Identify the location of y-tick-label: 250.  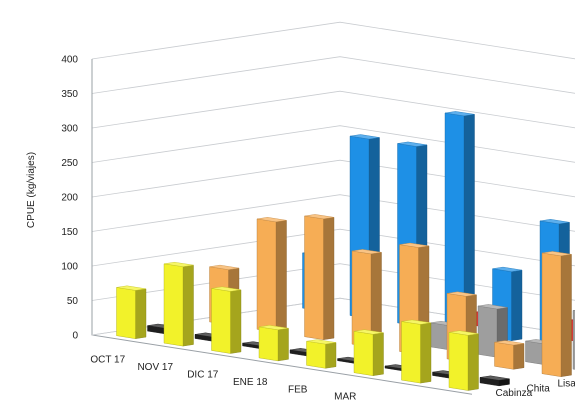
(69, 163).